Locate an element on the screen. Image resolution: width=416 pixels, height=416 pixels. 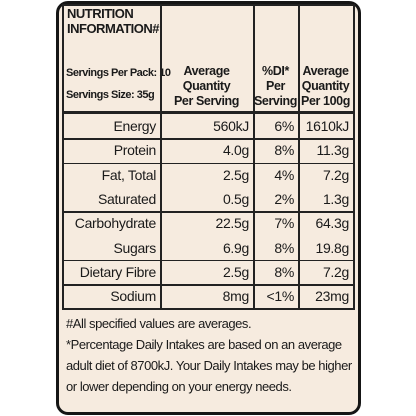
nutrient-value: 8mg is located at coordinates (236, 296).